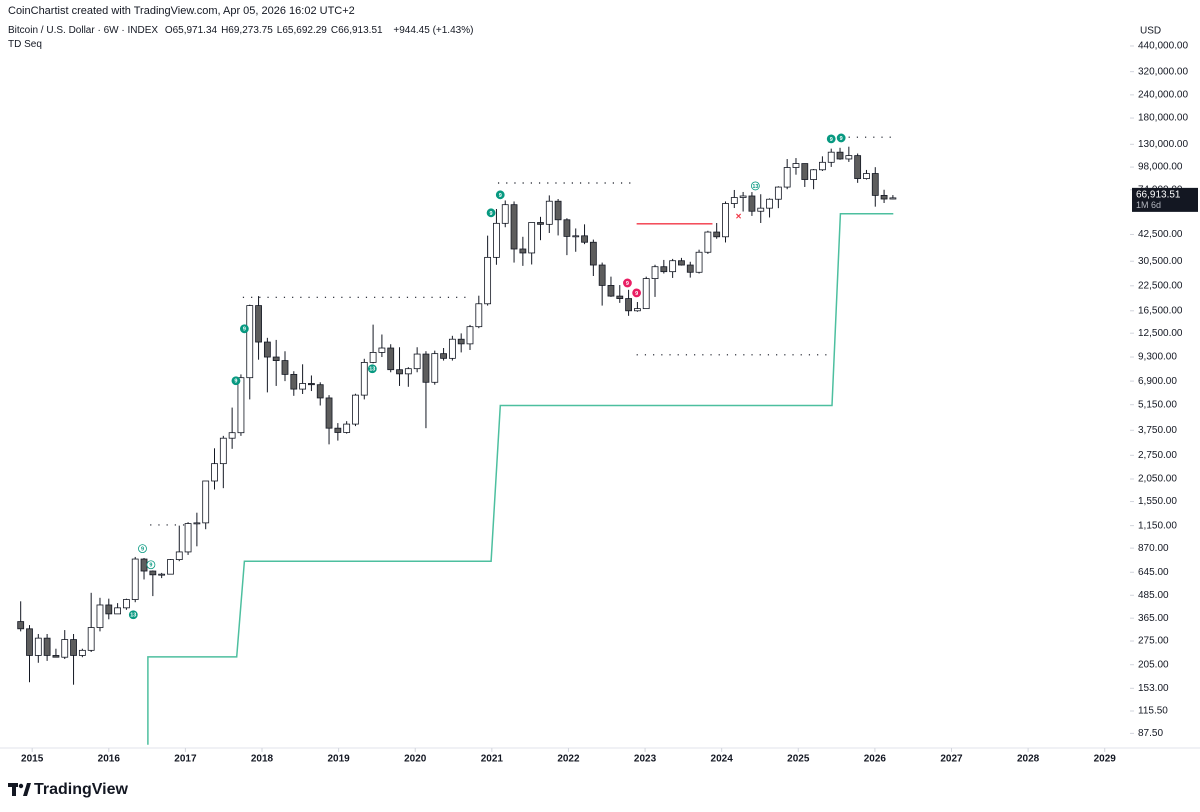 This screenshot has height=812, width=1200. Describe the element at coordinates (356, 30) in the screenshot. I see `ohlc-value: C66,913.51` at that location.